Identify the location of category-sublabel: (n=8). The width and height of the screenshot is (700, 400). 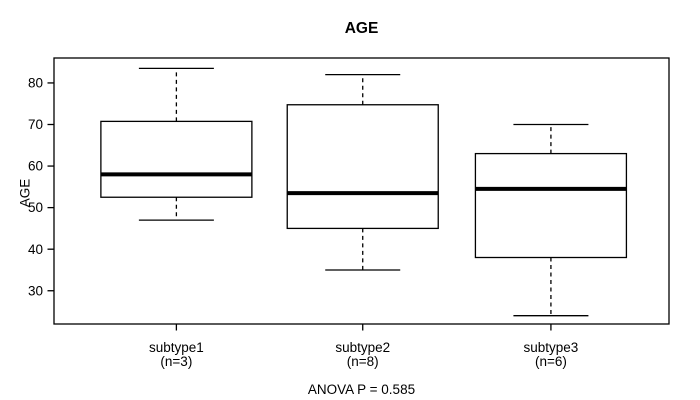
(363, 361).